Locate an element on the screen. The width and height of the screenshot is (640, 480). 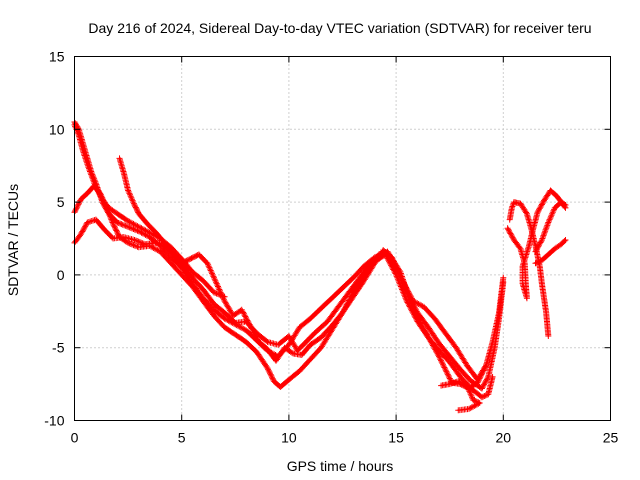
x-axis-label: GPS time / hours is located at coordinates (340, 466).